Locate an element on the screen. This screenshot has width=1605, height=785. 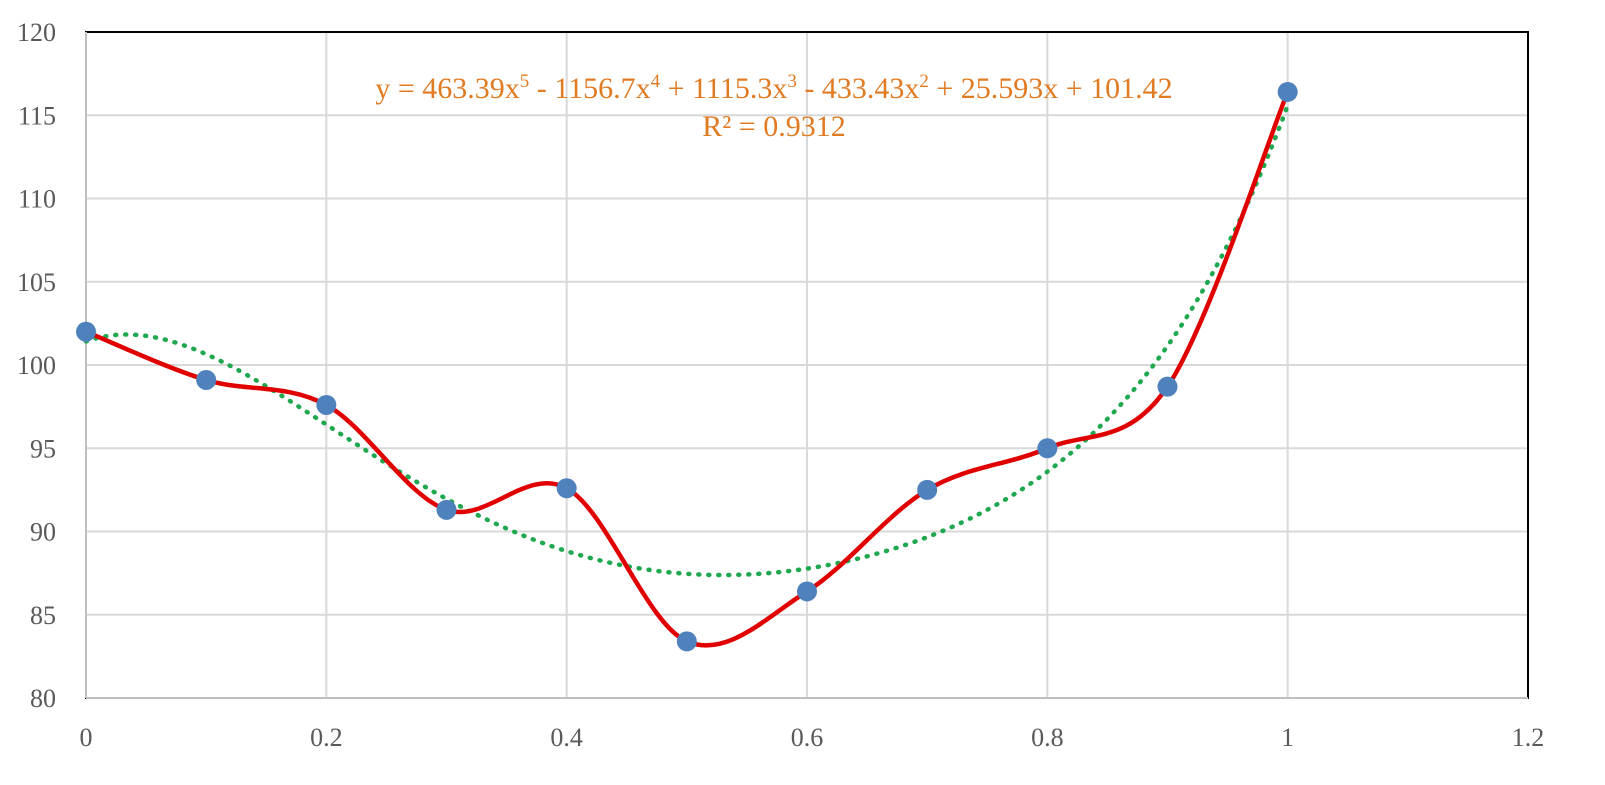
y-tick-label: 105 is located at coordinates (36, 282).